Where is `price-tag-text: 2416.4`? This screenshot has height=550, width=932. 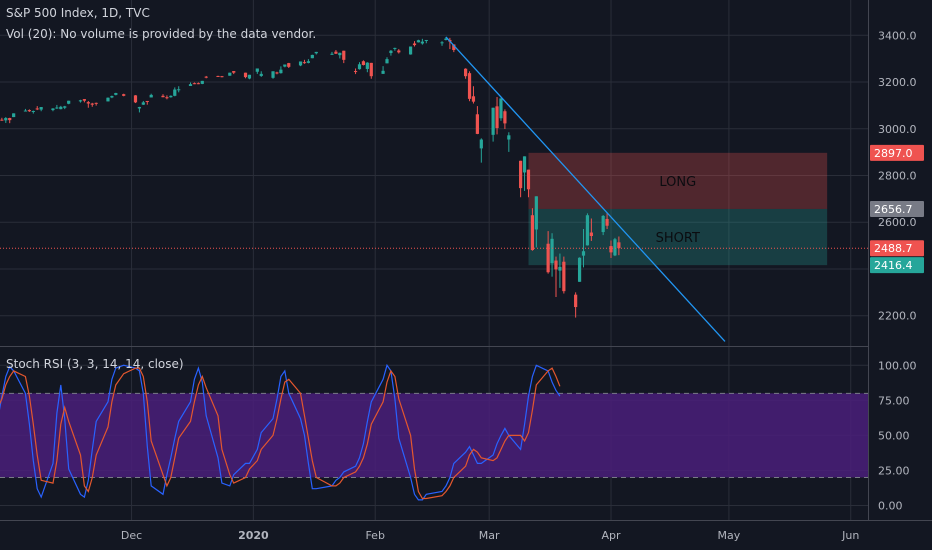
price-tag-text: 2416.4 is located at coordinates (893, 265).